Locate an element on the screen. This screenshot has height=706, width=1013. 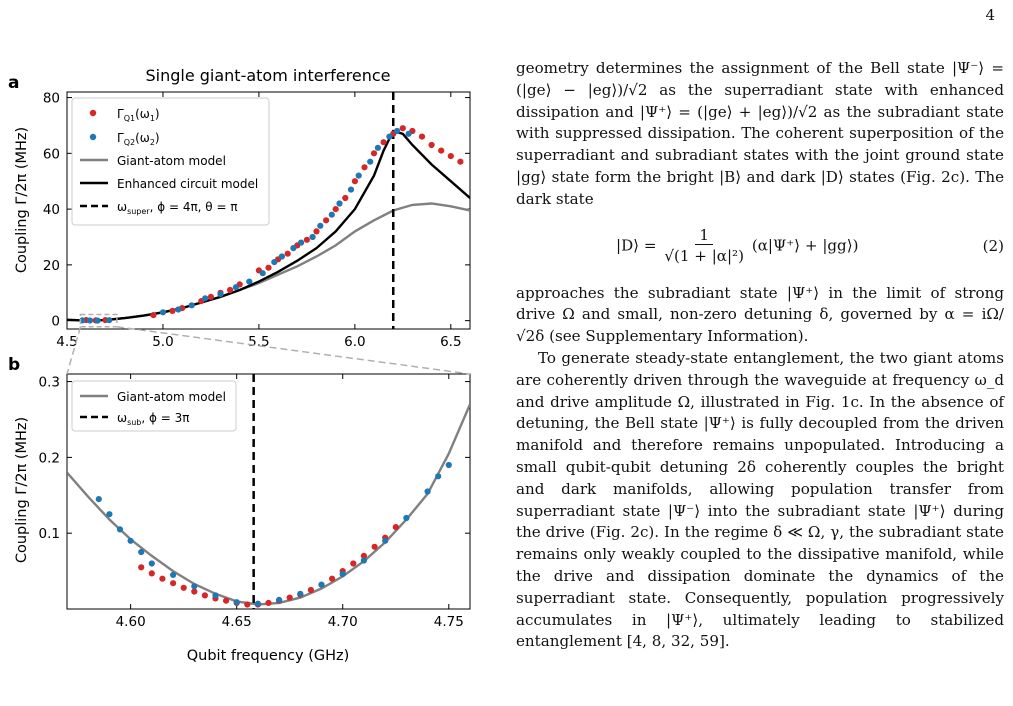
panel-b-xtick-label: 4.65 is located at coordinates (237, 622).